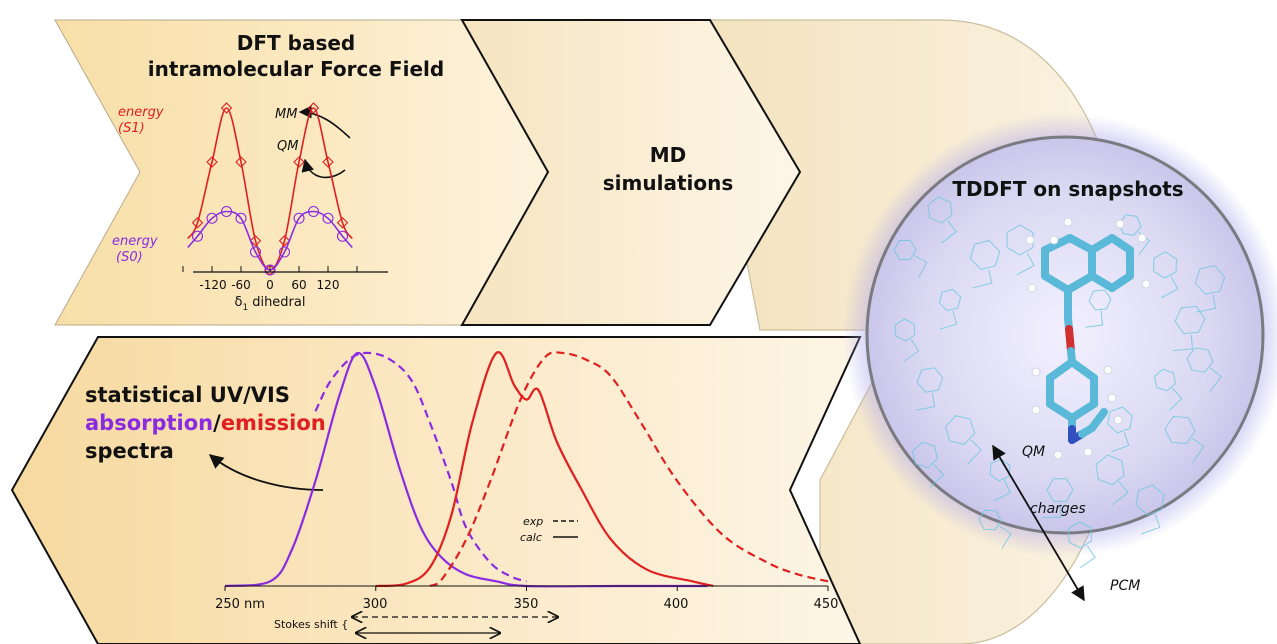 The image size is (1277, 644). What do you see at coordinates (241, 285) in the screenshot?
I see `x-tick-label: -60` at bounding box center [241, 285].